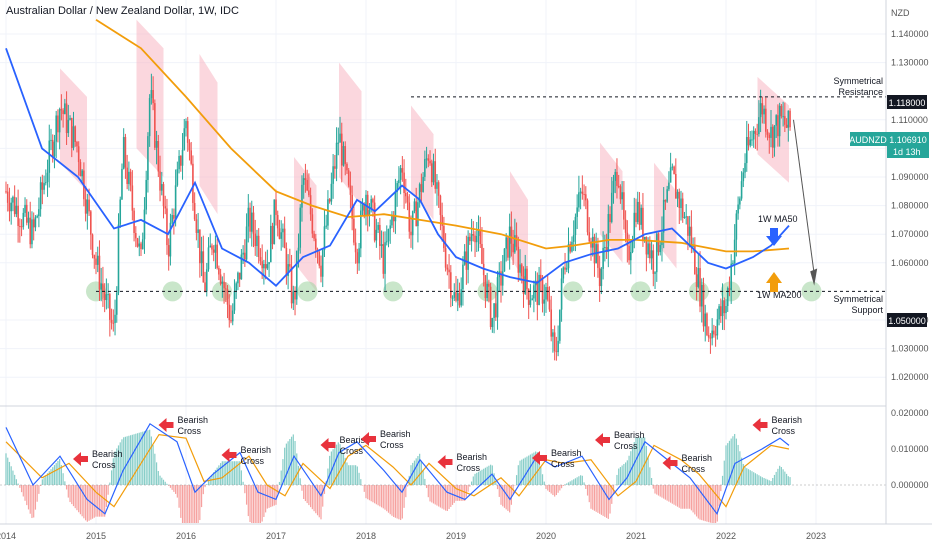 This screenshot has width=932, height=550. What do you see at coordinates (774, 282) in the screenshot?
I see `ma200-arrow` at bounding box center [774, 282].